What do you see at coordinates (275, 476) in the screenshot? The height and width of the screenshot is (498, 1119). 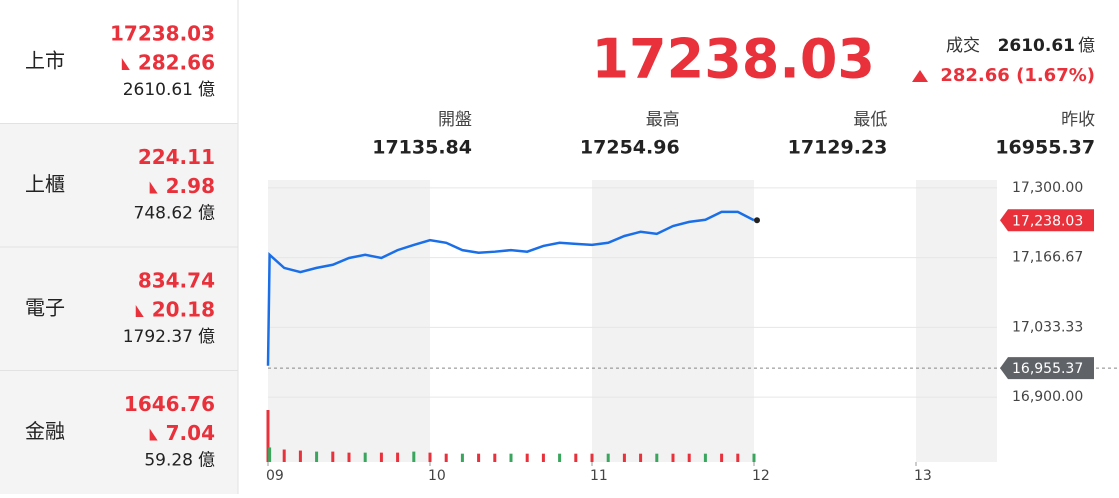 I see `x-tick-label: 09` at bounding box center [275, 476].